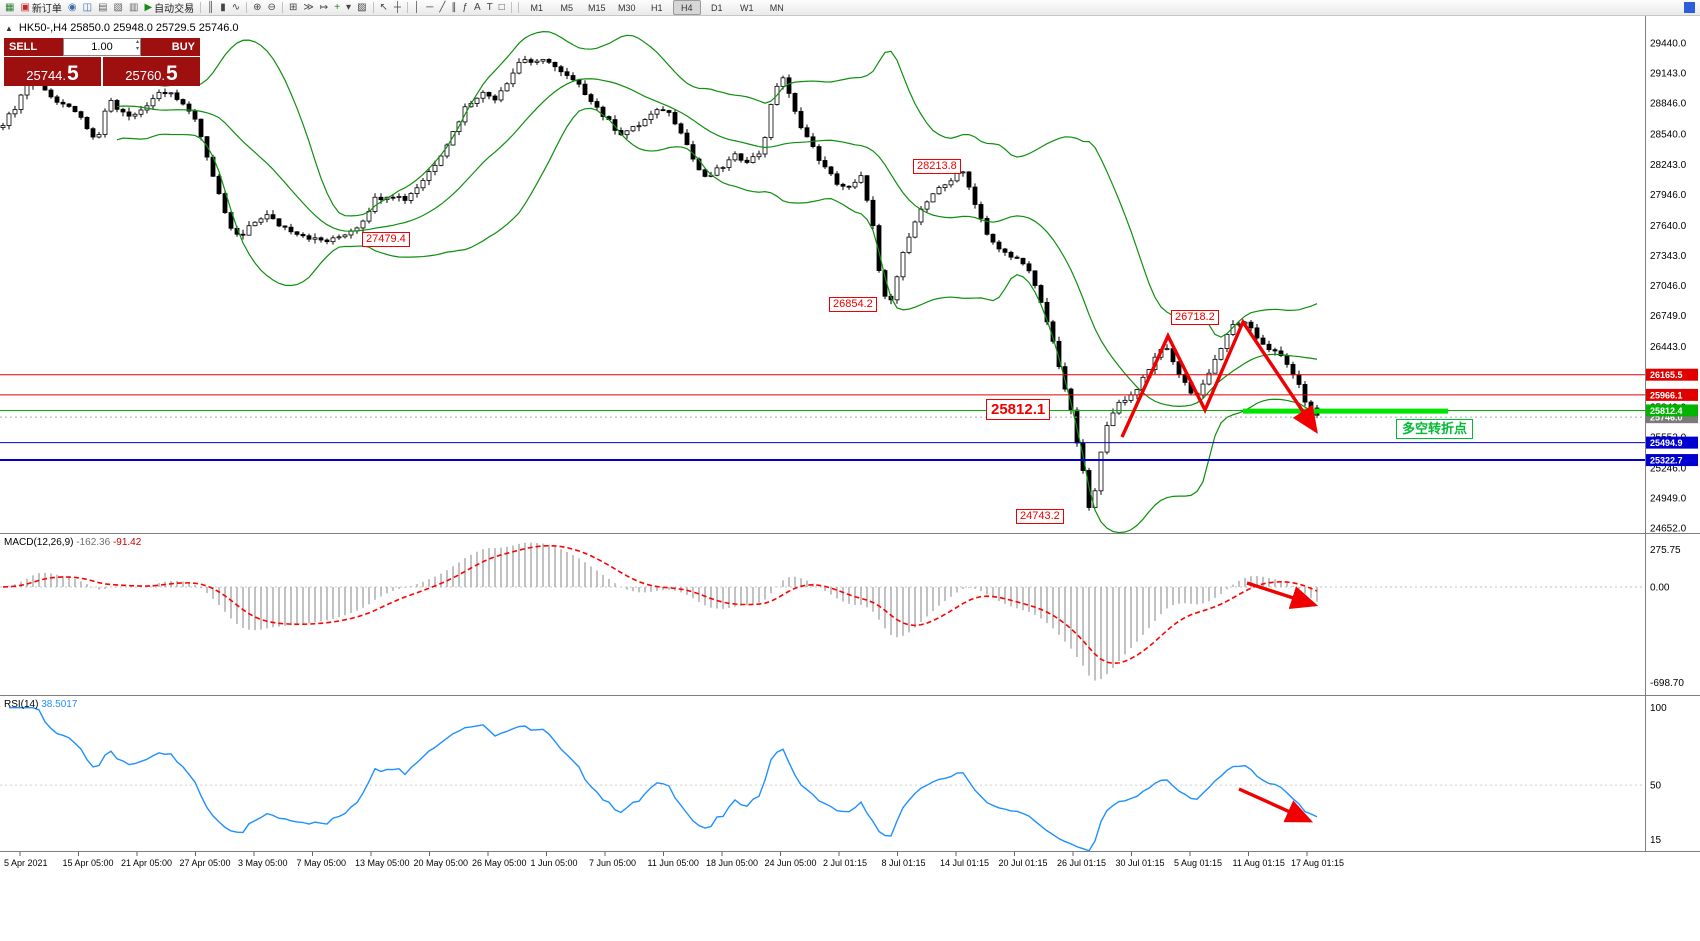 Image resolution: width=1700 pixels, height=941 pixels. I want to click on tile-windows-button: ⊞, so click(293, 8).